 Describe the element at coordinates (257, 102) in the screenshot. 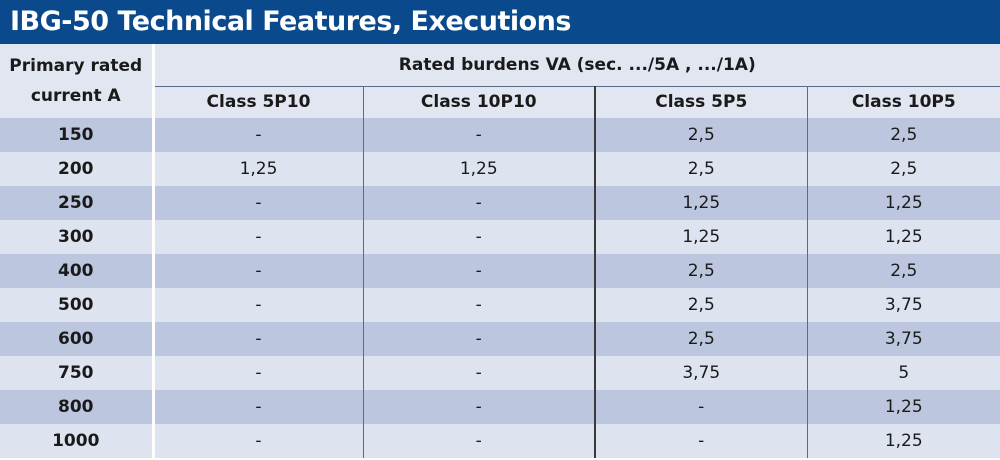

I see `class-header-5p10: Class 5P10` at that location.